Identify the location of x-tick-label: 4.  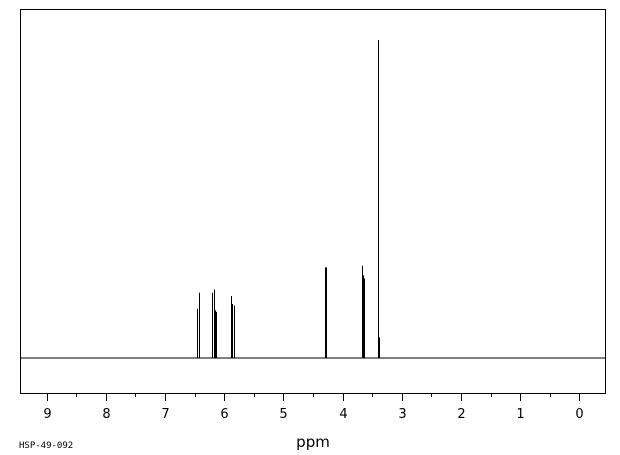
(343, 414).